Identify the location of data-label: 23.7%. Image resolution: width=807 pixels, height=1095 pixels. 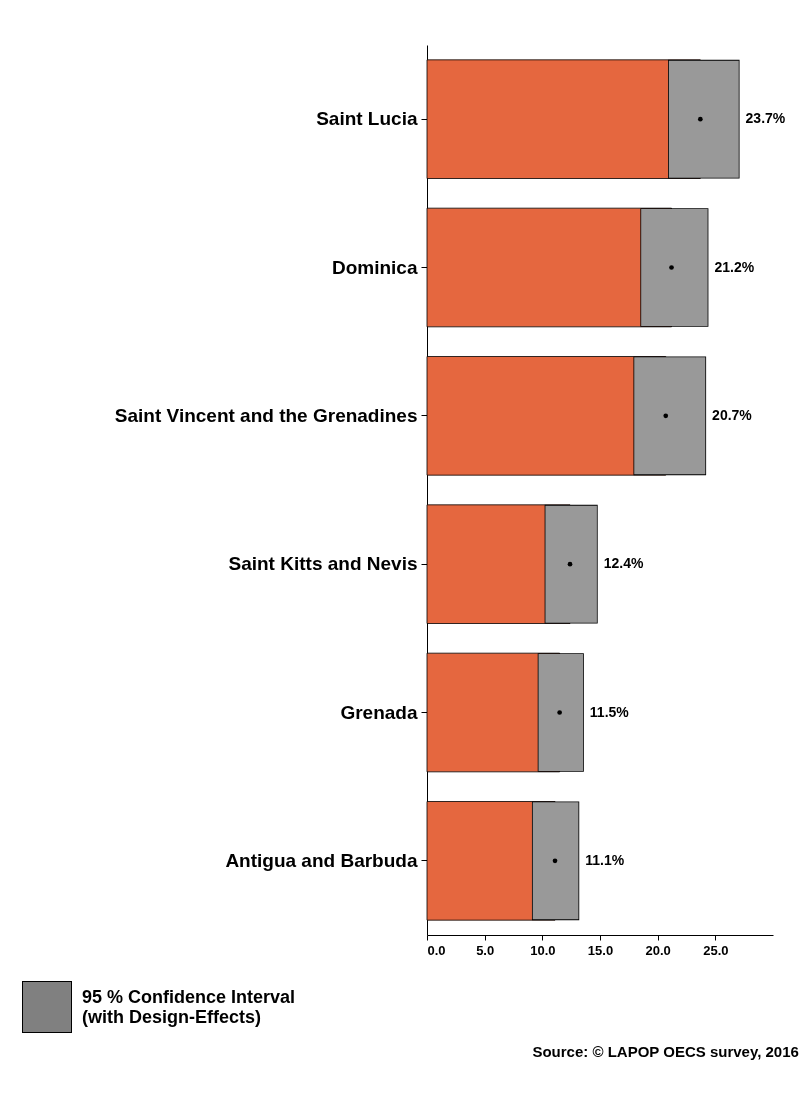
(765, 118).